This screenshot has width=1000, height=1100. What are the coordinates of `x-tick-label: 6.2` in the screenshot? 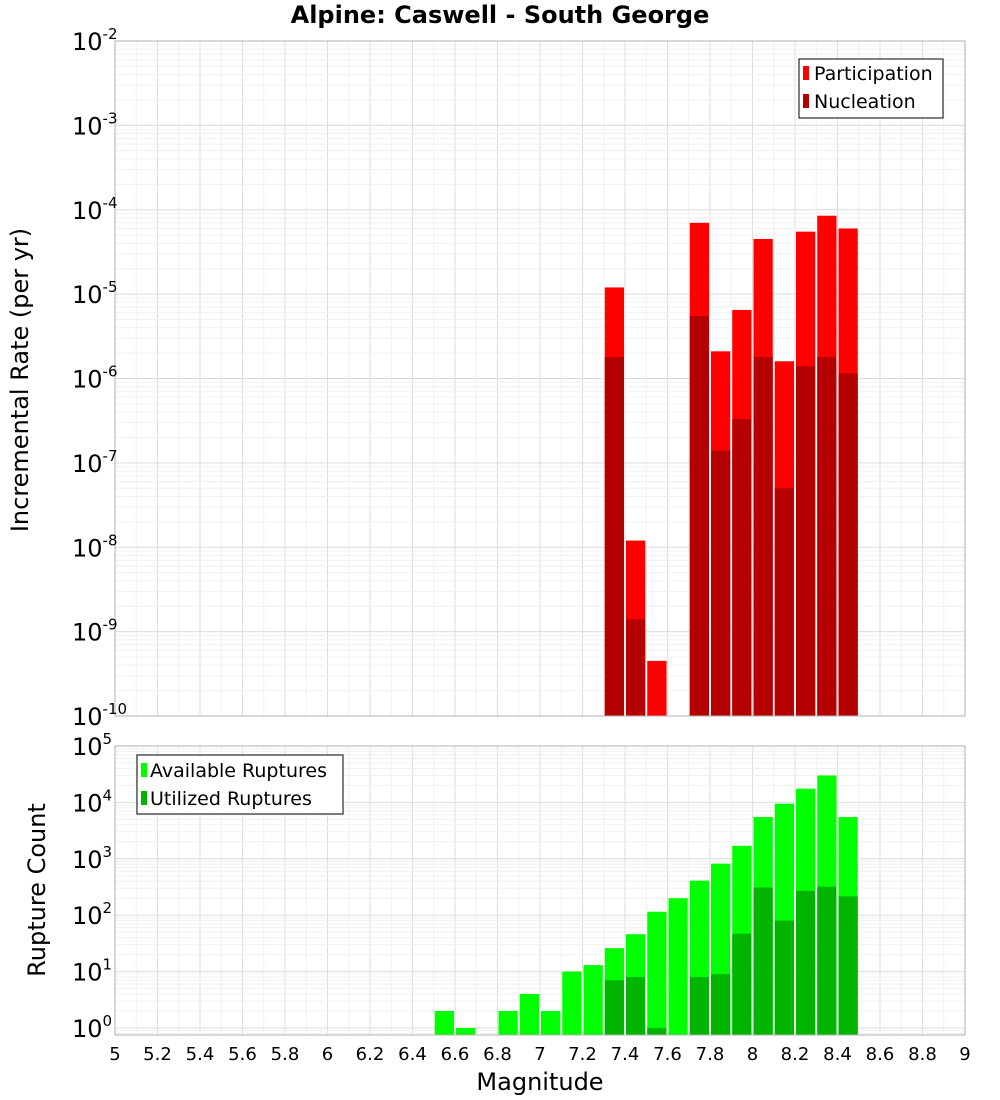 It's located at (370, 1054).